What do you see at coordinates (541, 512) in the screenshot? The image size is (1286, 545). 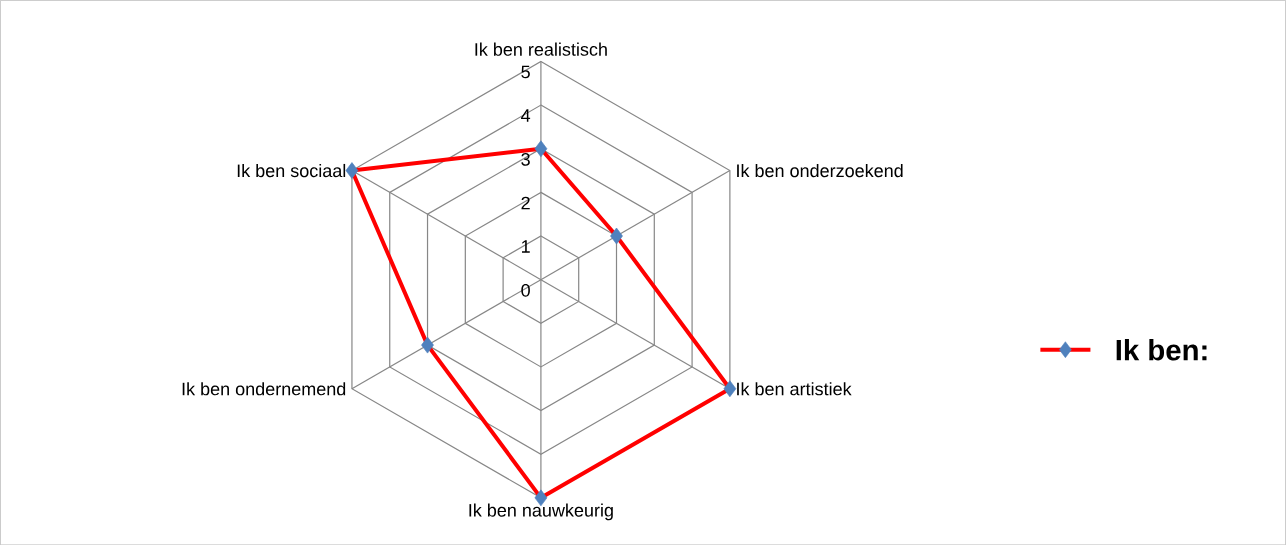 I see `spoke-label: Ik ben nauwkeurig` at bounding box center [541, 512].